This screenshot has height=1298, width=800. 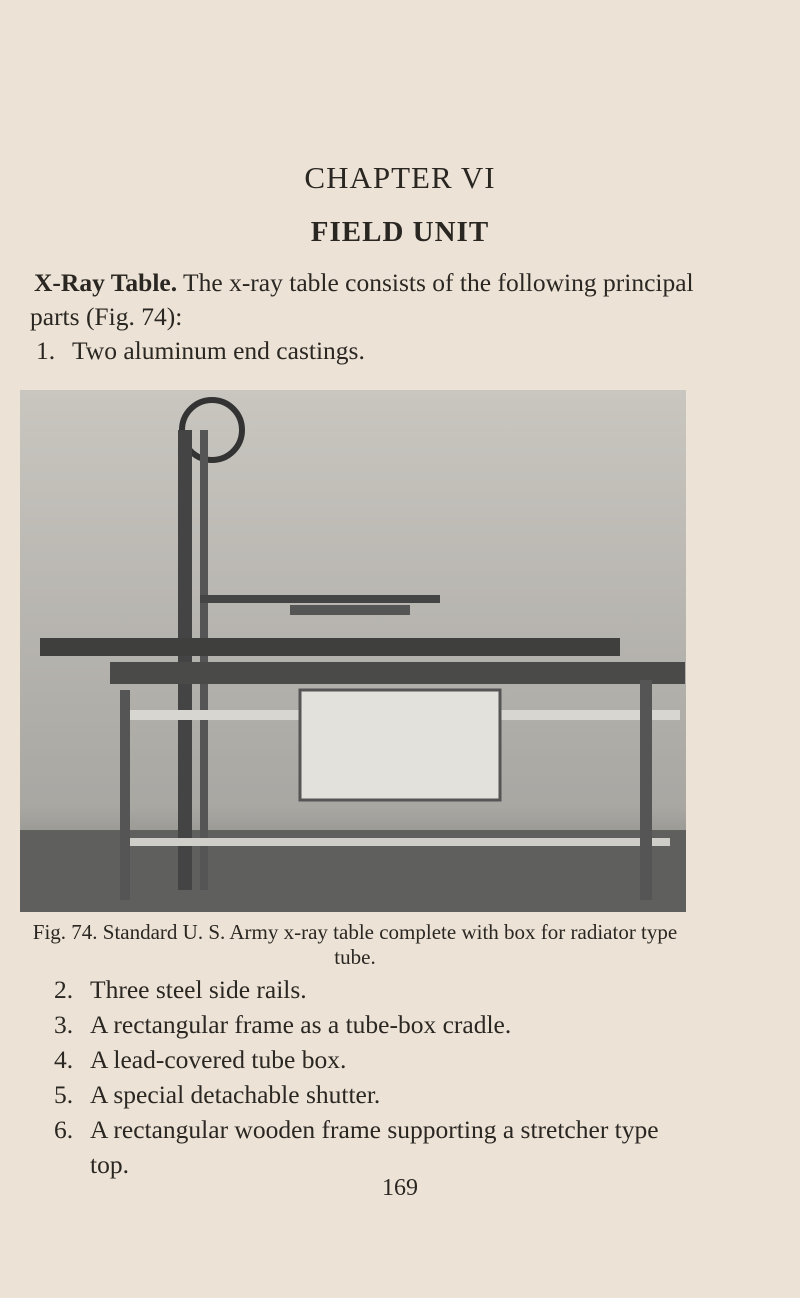 What do you see at coordinates (400, 177) in the screenshot?
I see `chapter-heading: CHAPTER VI` at bounding box center [400, 177].